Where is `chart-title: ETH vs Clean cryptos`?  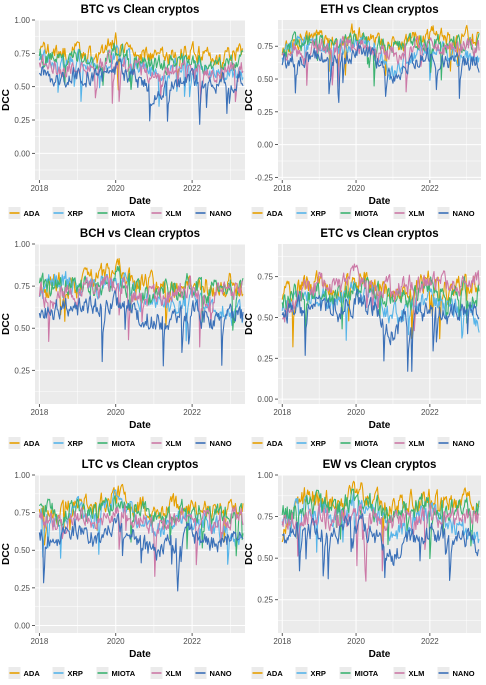
chart-title: ETH vs Clean cryptos is located at coordinates (379, 10).